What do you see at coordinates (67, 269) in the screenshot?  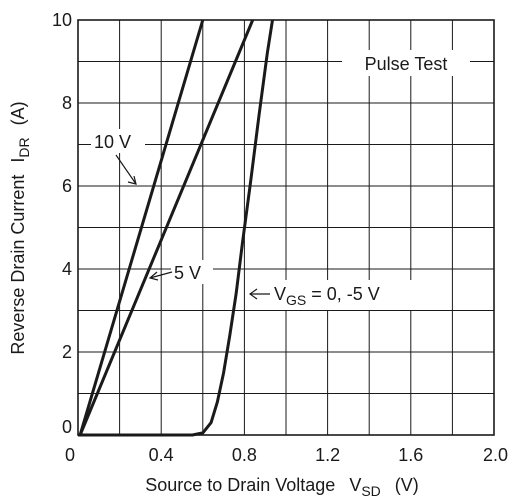 I see `y-tick-label: 4` at bounding box center [67, 269].